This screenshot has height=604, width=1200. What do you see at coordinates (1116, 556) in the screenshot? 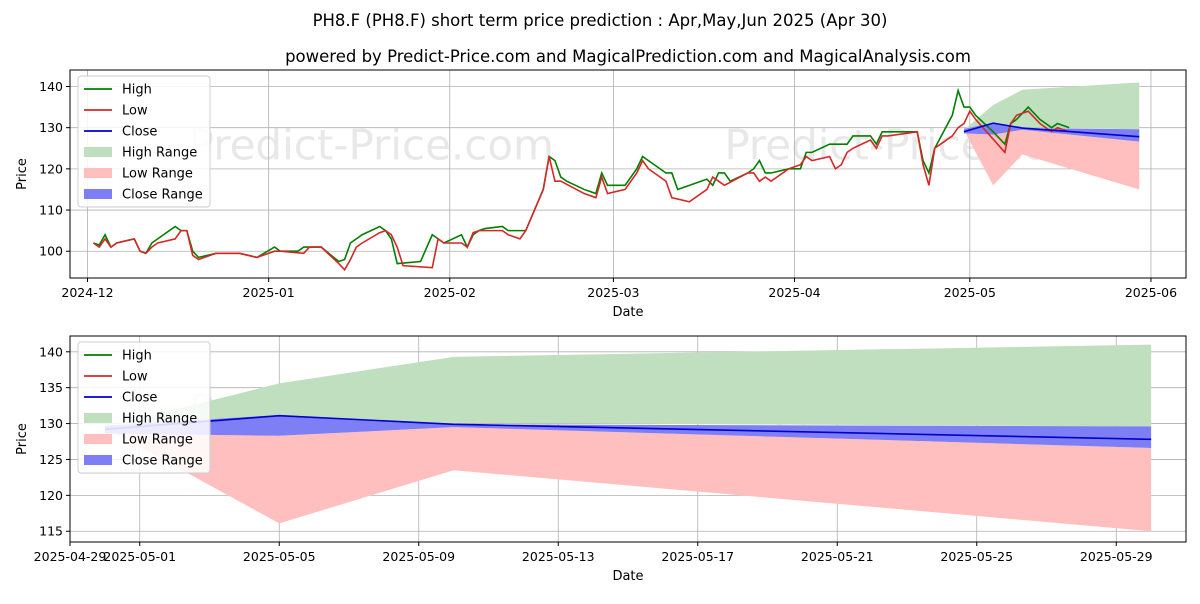
I see `x-tick-label: 2025-05-29` at bounding box center [1116, 556].